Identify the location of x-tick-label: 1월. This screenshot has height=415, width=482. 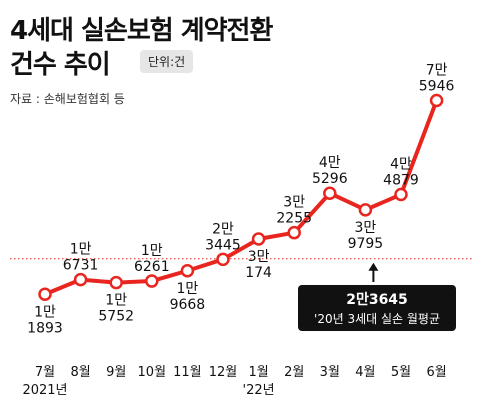
(258, 372).